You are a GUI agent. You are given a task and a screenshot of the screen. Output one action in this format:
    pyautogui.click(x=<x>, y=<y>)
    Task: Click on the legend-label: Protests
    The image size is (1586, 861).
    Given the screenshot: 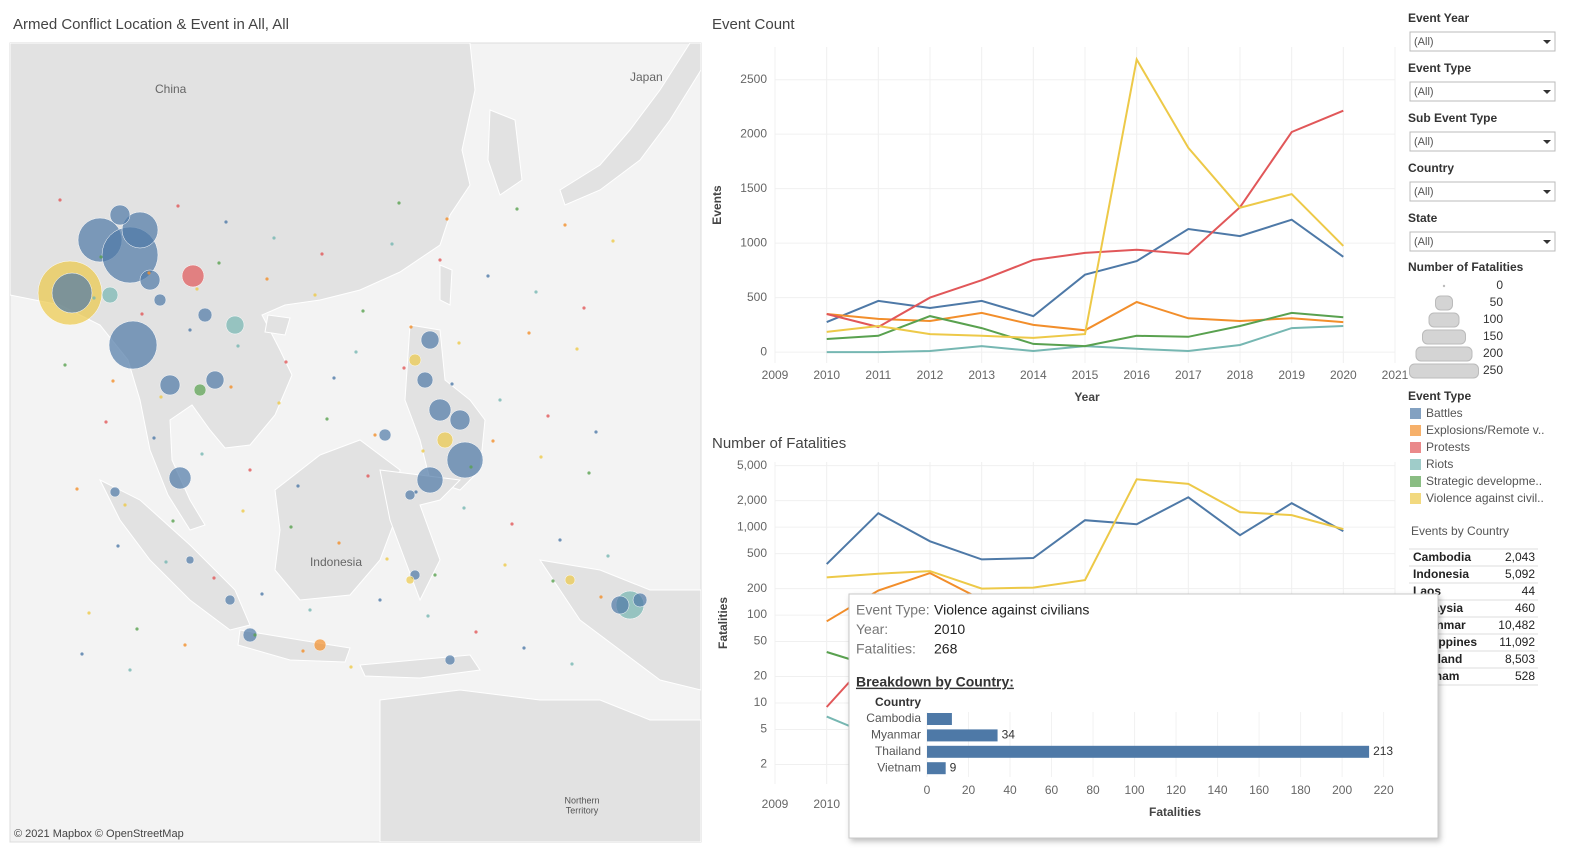 What is the action you would take?
    pyautogui.click(x=1448, y=447)
    